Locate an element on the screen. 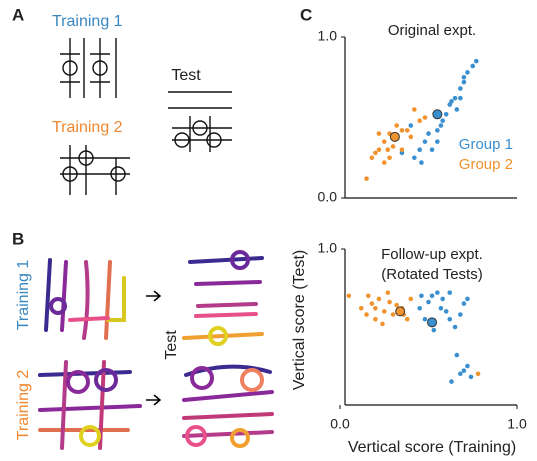 The width and height of the screenshot is (537, 461). x-tick-label: 0.0 is located at coordinates (340, 424).